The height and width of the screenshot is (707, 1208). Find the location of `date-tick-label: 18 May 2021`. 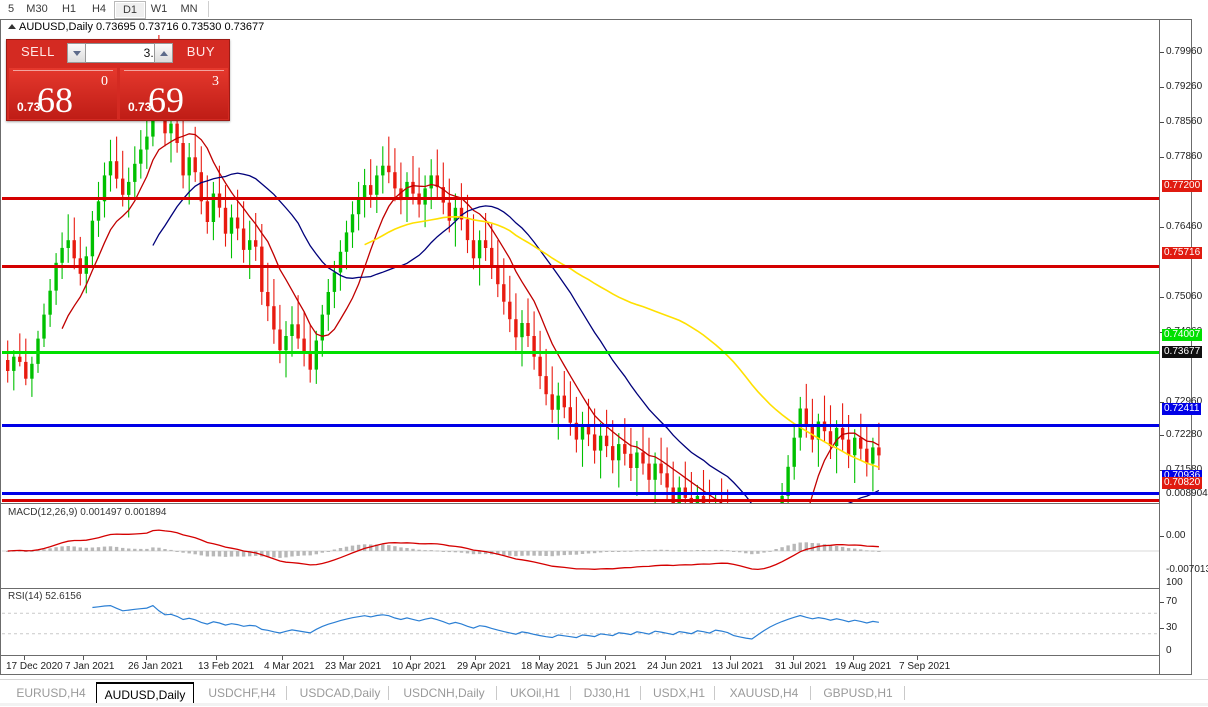

date-tick-label: 18 May 2021 is located at coordinates (550, 666).